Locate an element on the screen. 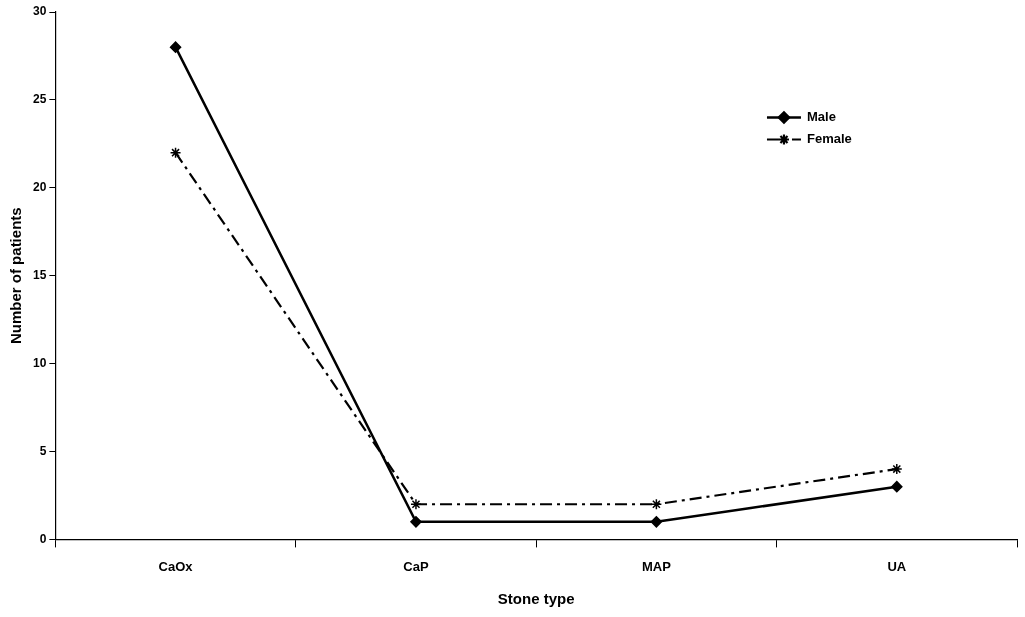  y-tick-label: 0 is located at coordinates (43, 538).